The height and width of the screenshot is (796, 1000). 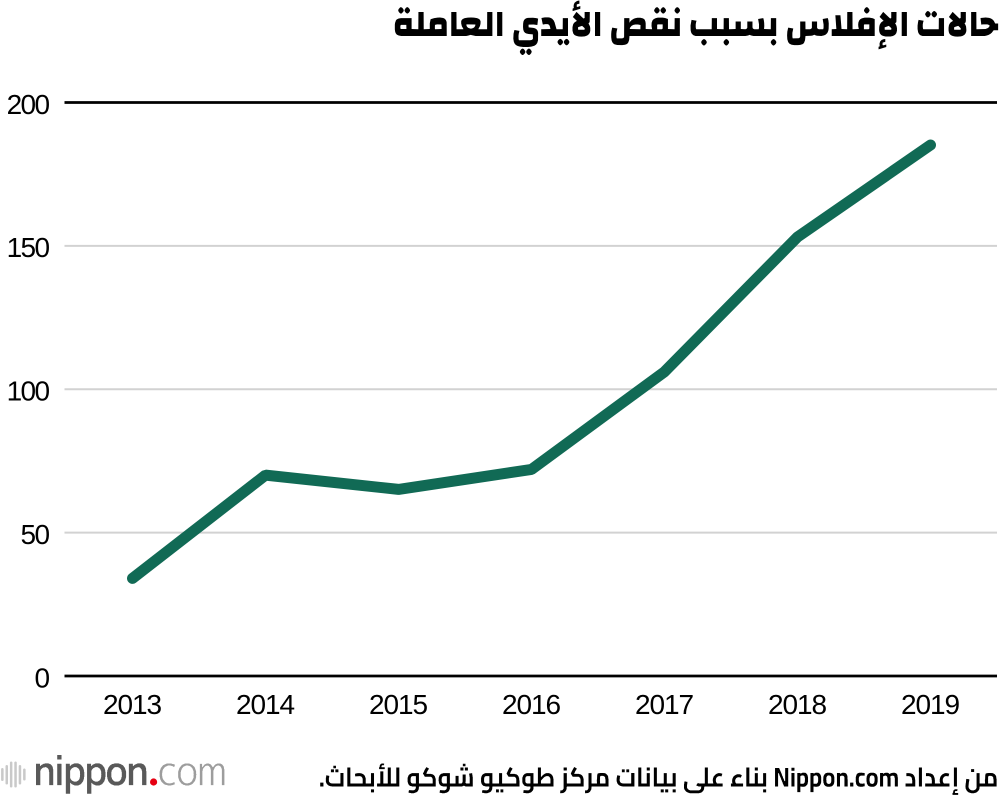 What do you see at coordinates (930, 704) in the screenshot?
I see `svg-text: 2019` at bounding box center [930, 704].